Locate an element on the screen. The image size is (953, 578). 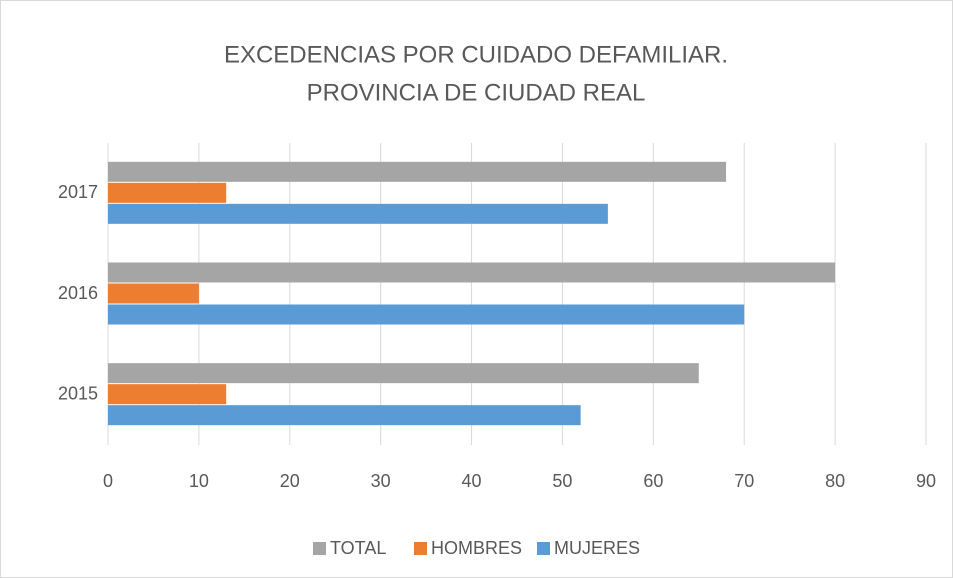
y-tick-label: 2017 is located at coordinates (78, 192).